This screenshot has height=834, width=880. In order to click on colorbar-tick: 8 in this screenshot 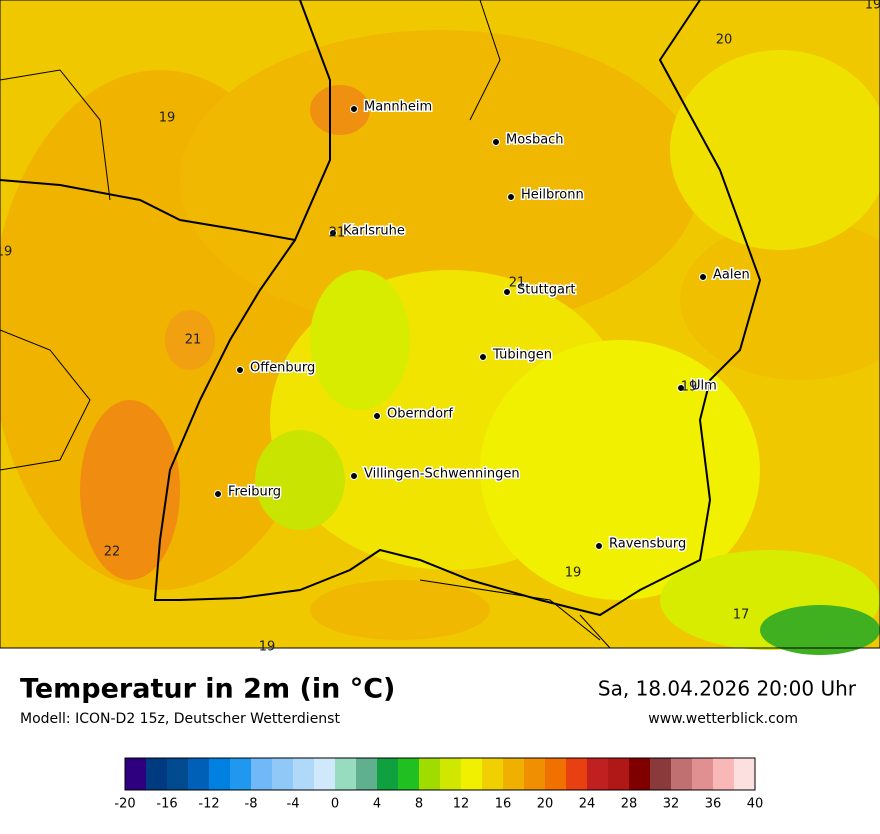, I will do `click(419, 804)`.